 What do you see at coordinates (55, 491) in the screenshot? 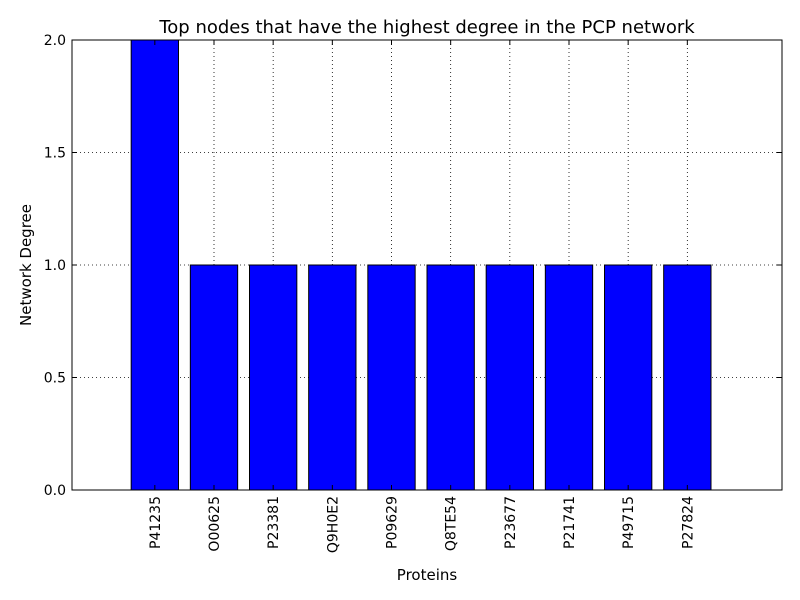
I see `y-tick-label: 0.0` at bounding box center [55, 491].